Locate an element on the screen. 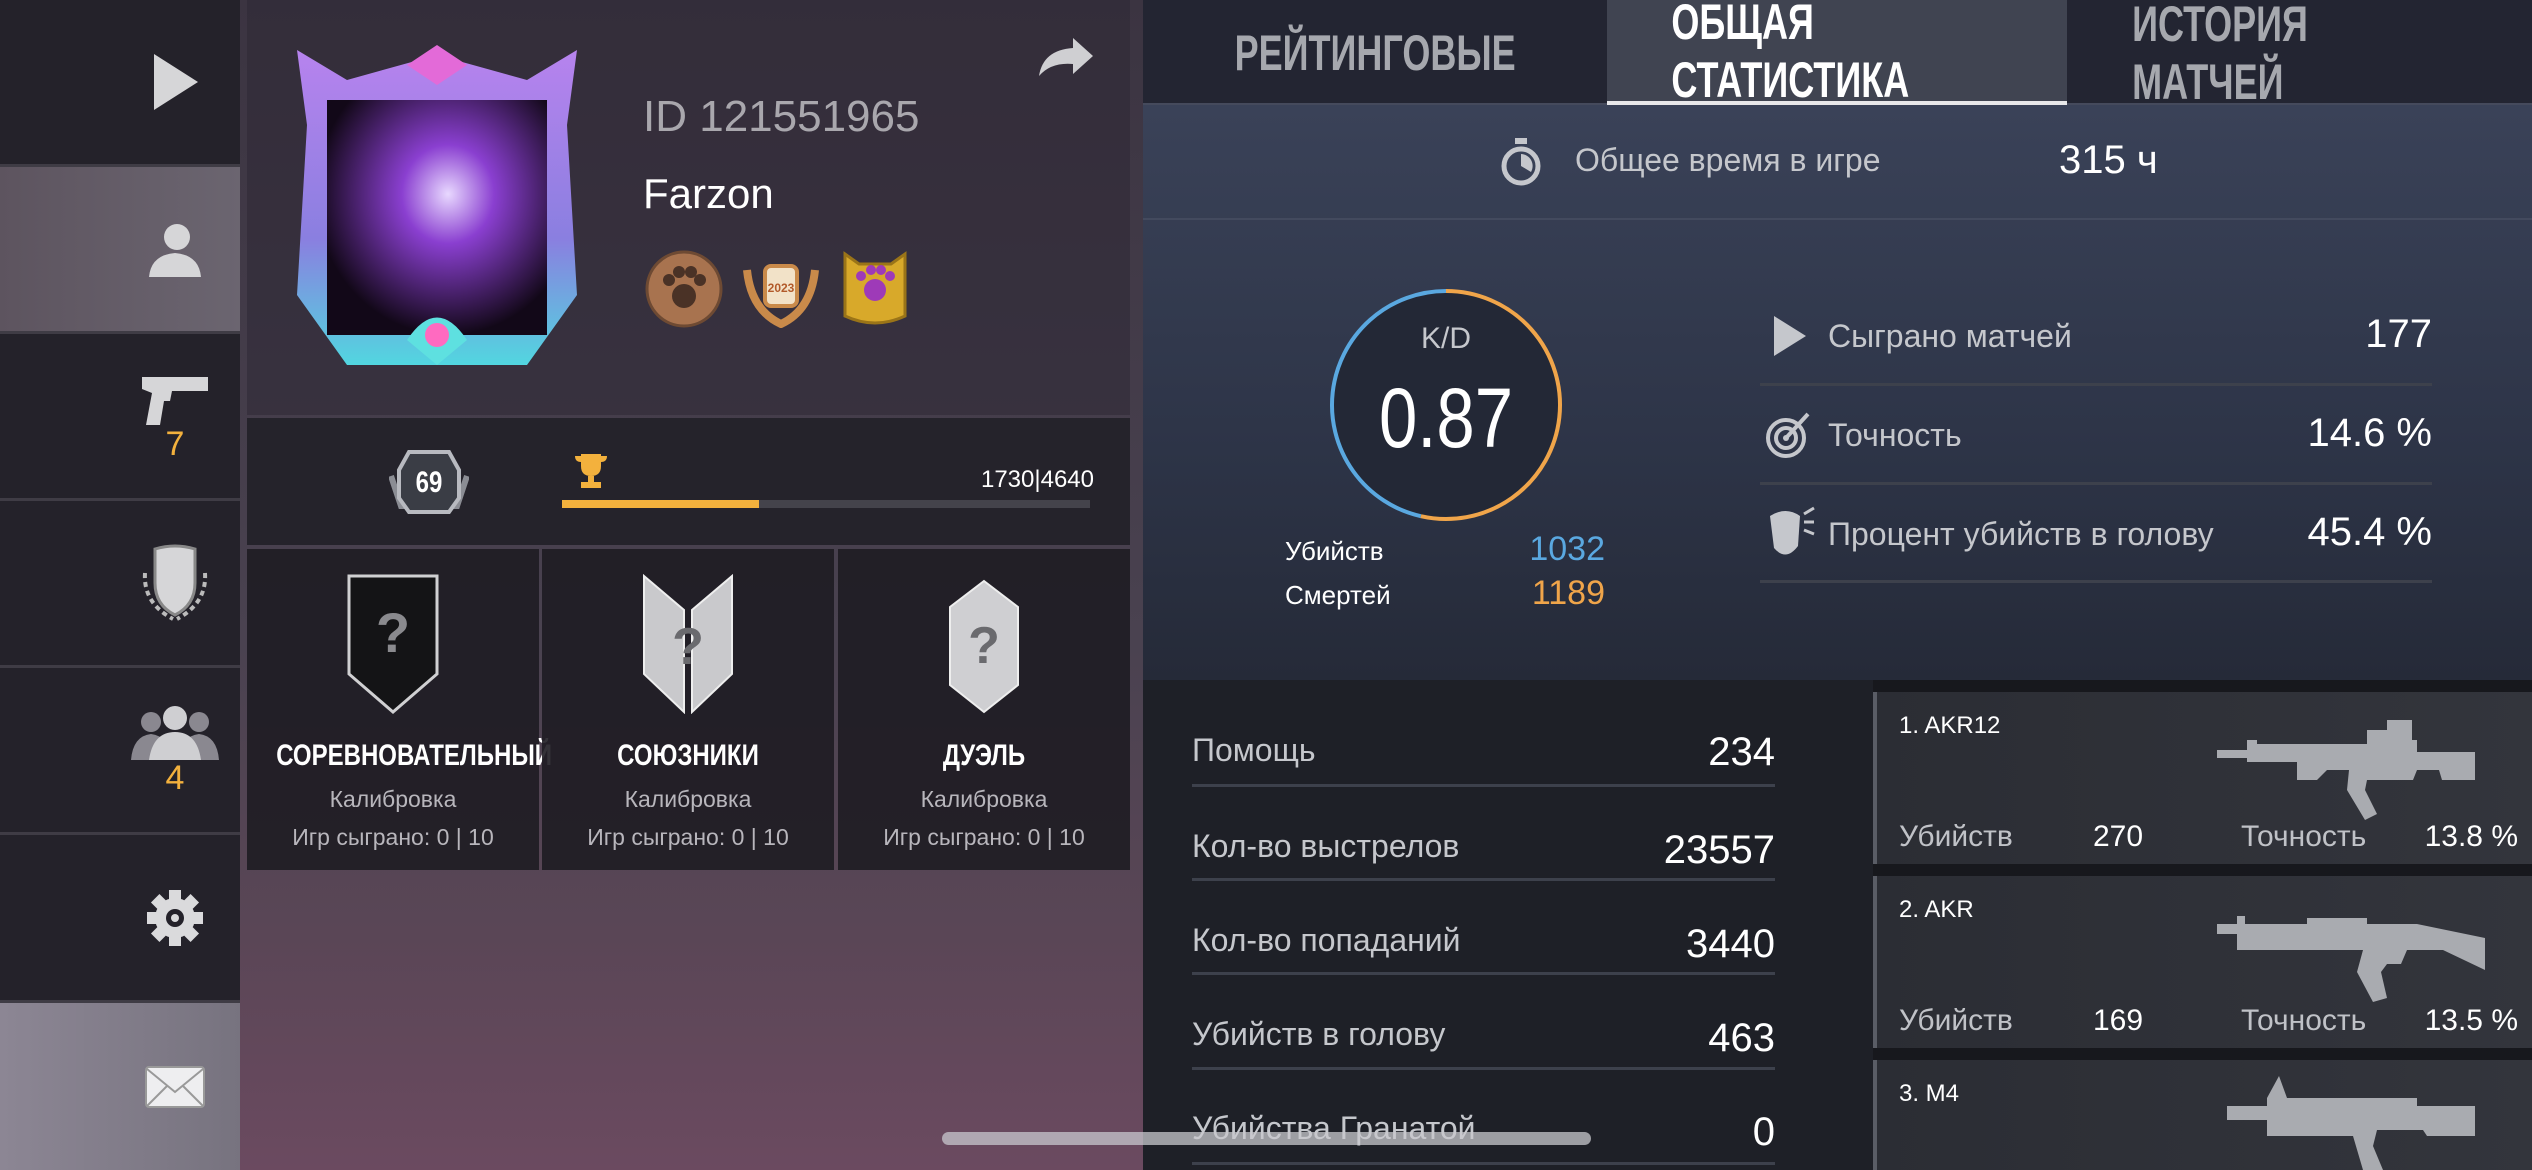  mode-title: СОРЕВНОВАТЕЛЬНЫЙ is located at coordinates (414, 755).